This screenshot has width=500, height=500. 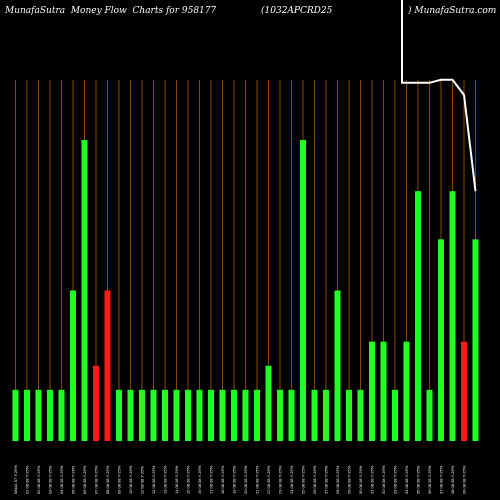 I want to click on chart-title-mid: (1032APCRD25, so click(x=297, y=11).